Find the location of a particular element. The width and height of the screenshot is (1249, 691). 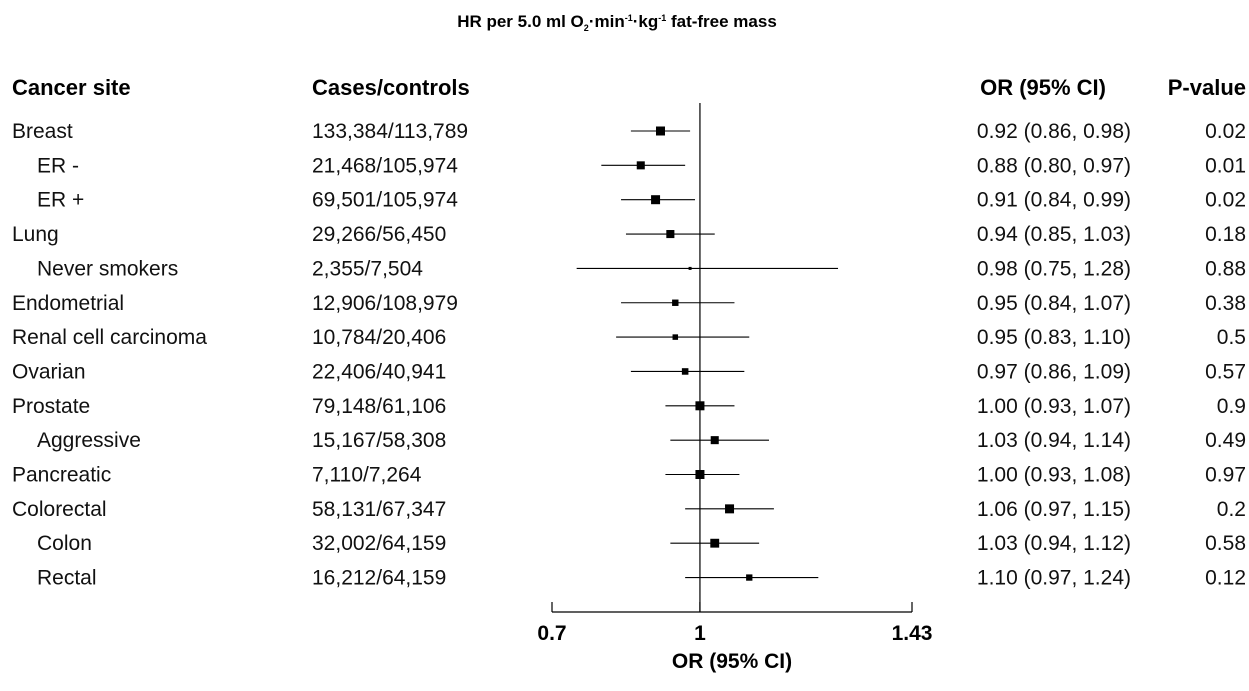

row-cases-controls: 32,002/64,159 is located at coordinates (379, 543).